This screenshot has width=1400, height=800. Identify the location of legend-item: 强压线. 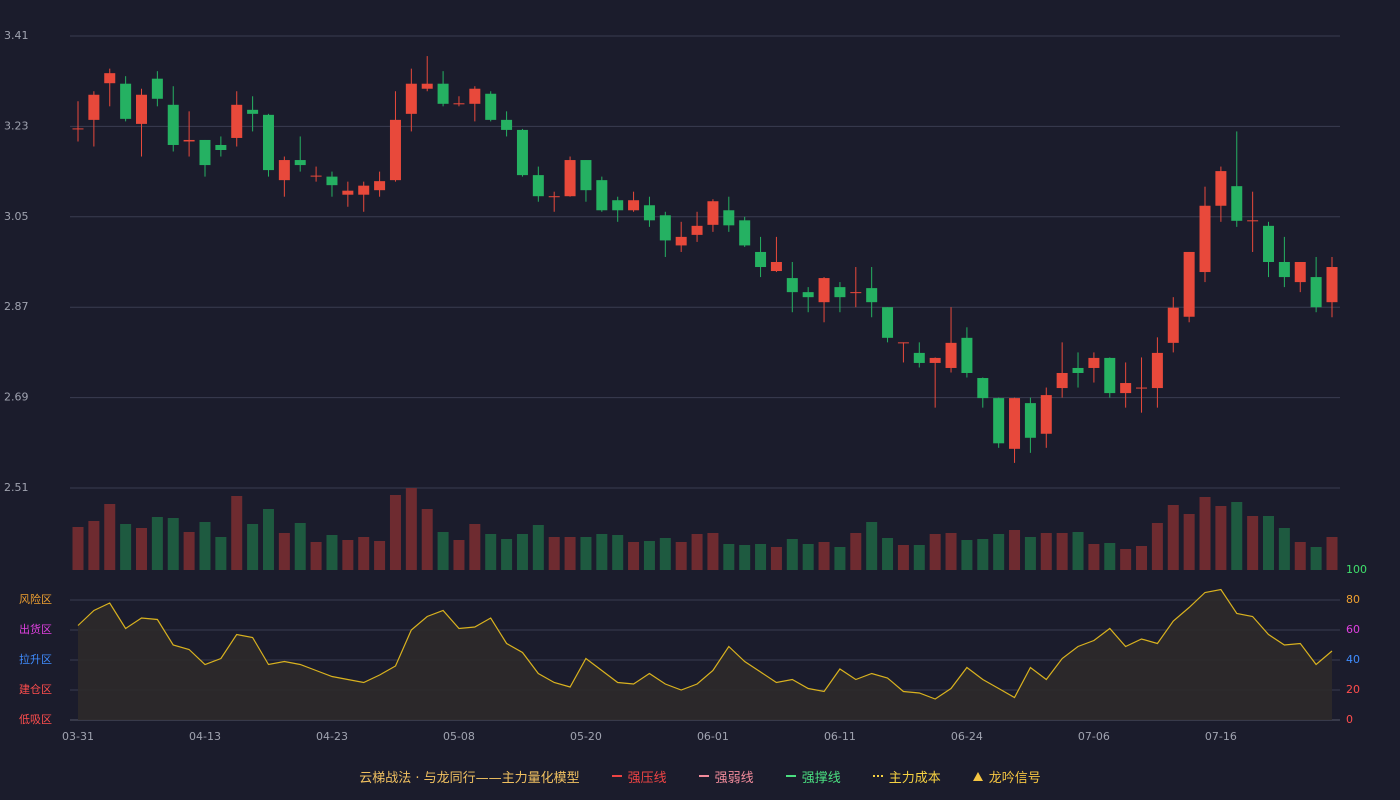
(639, 776).